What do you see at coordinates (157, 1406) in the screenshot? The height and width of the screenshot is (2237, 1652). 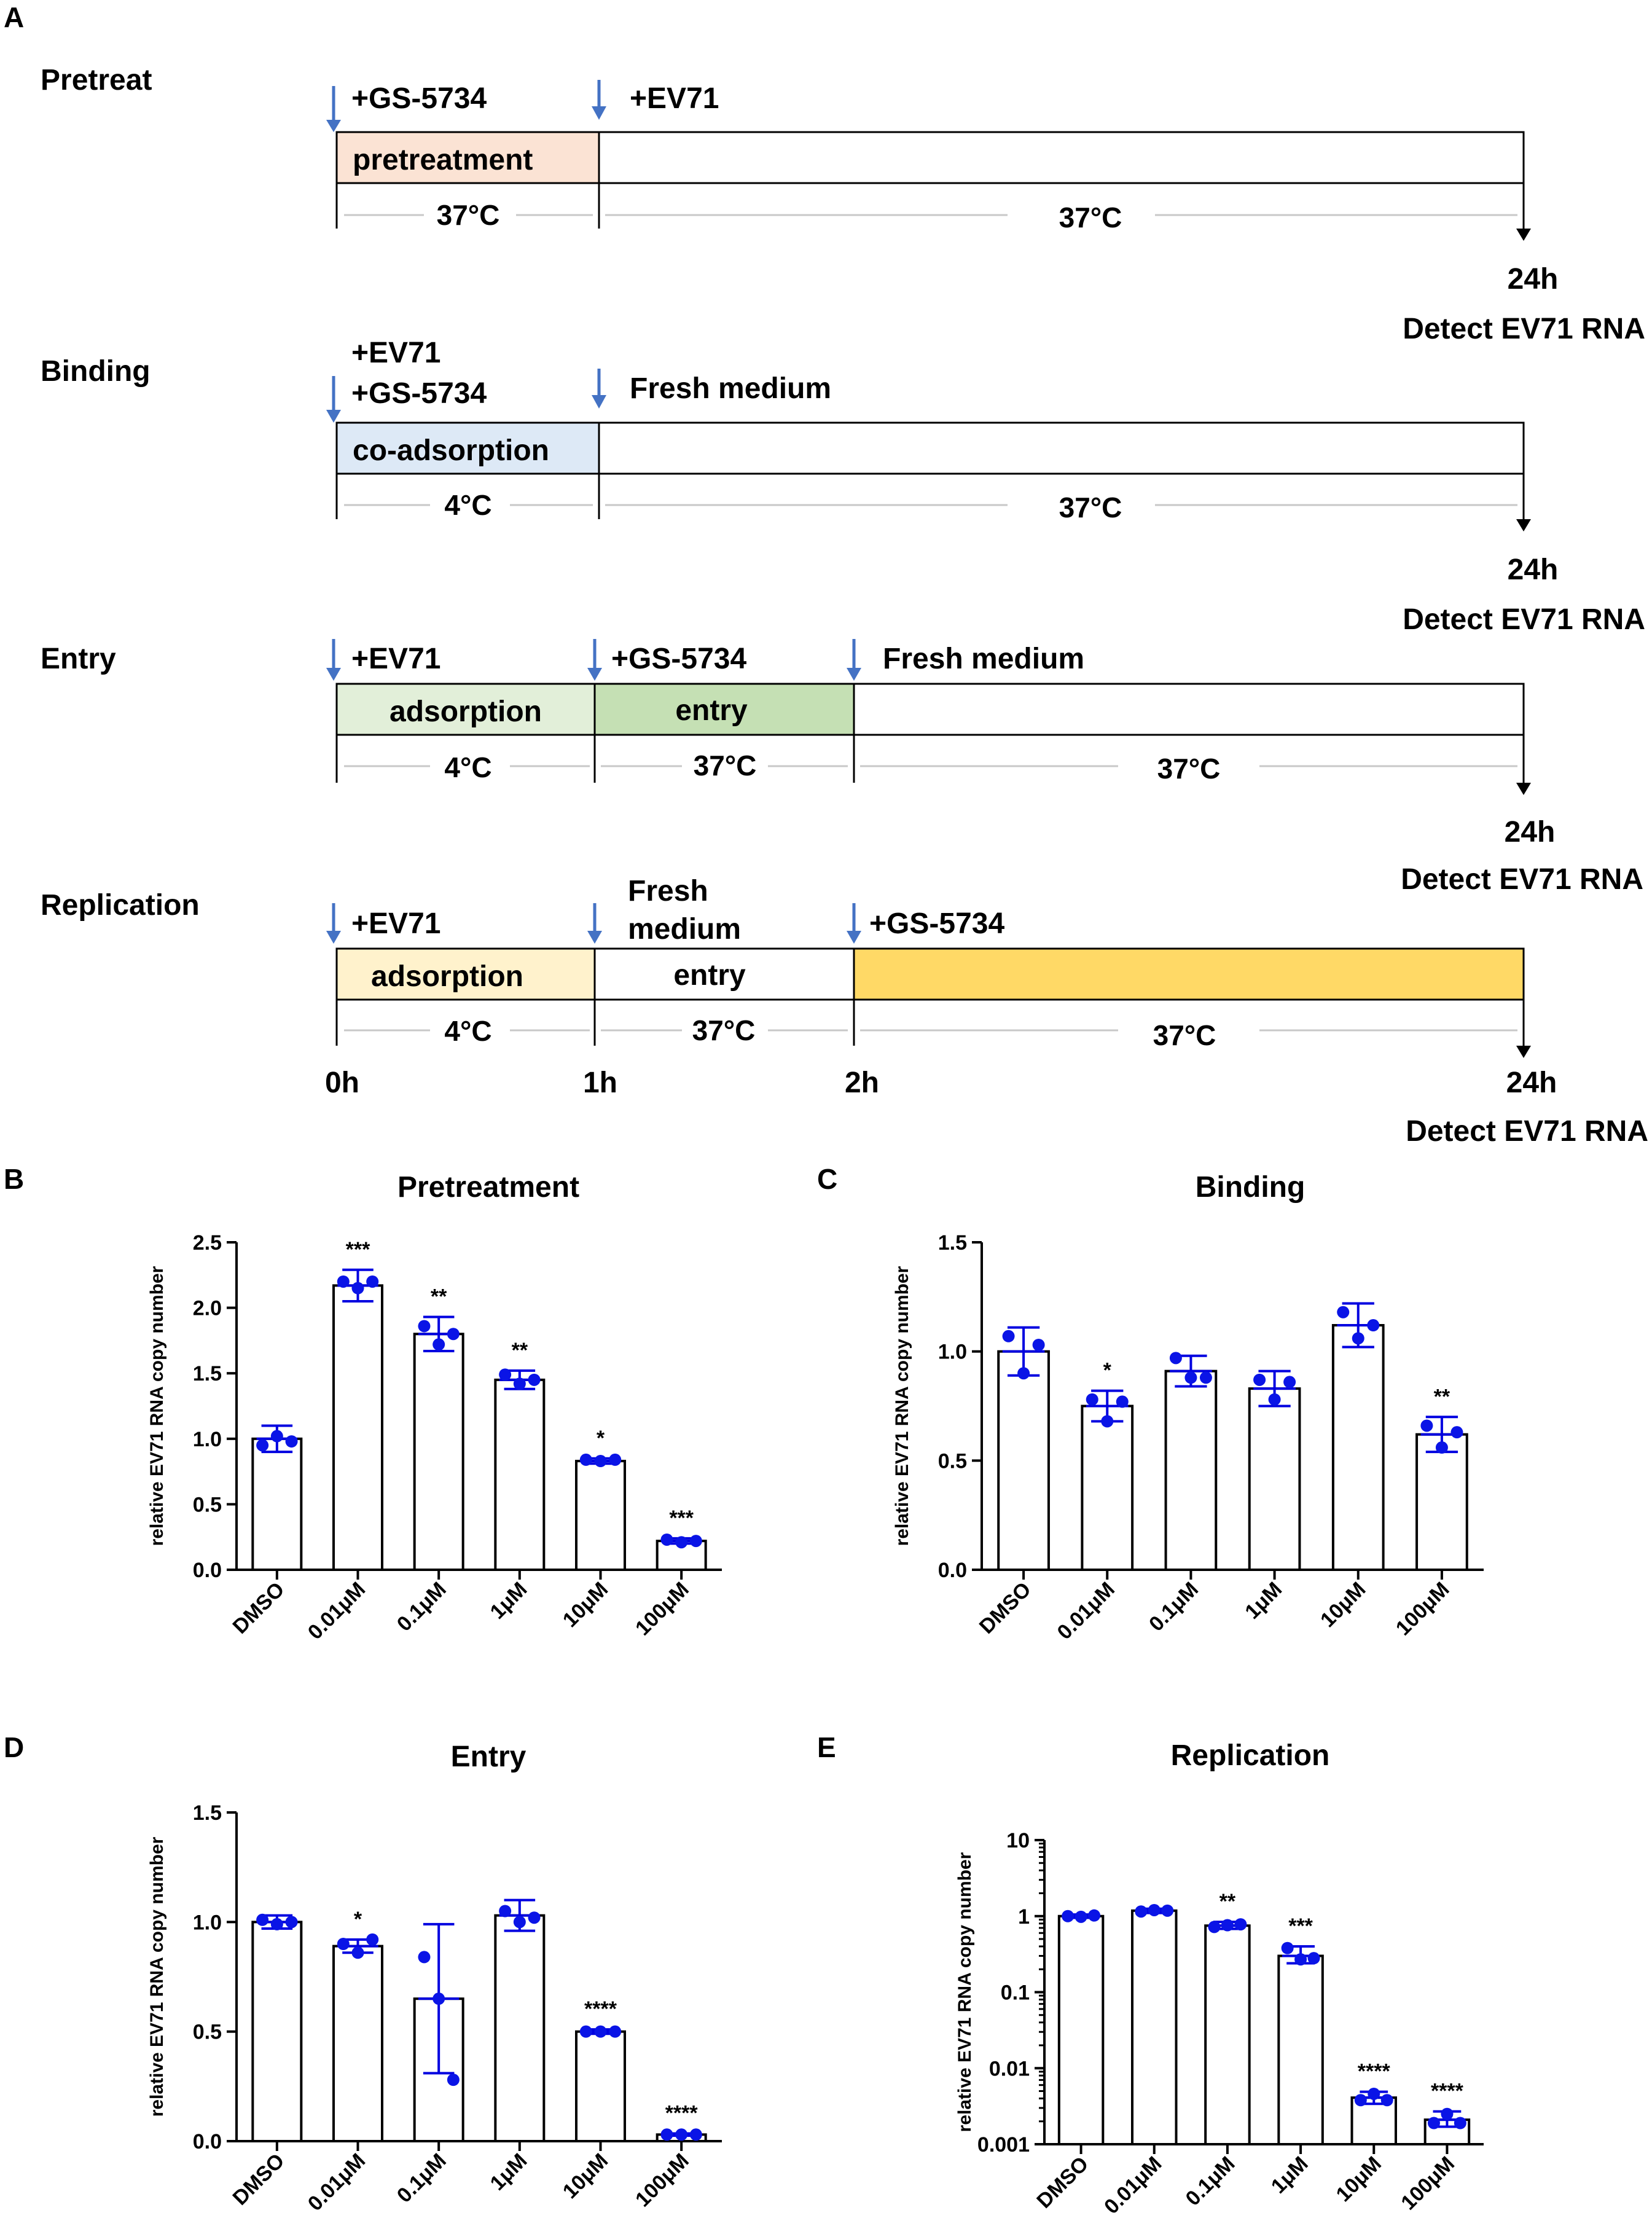 I see `y-axis-label: relative EV71 RNA copy number` at bounding box center [157, 1406].